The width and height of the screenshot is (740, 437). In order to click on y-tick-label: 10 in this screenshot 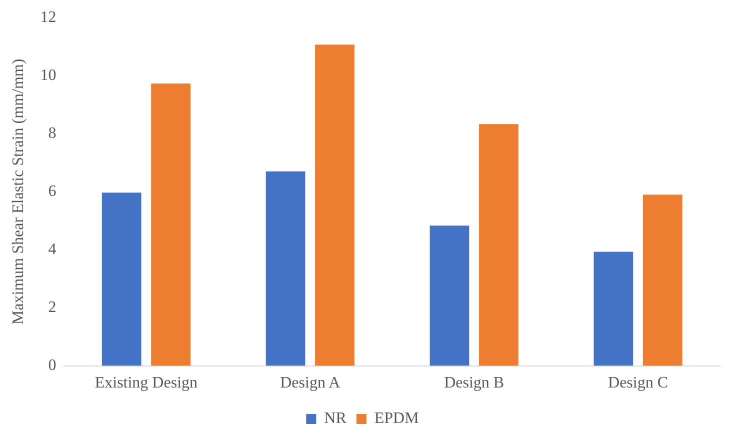, I will do `click(48, 75)`.